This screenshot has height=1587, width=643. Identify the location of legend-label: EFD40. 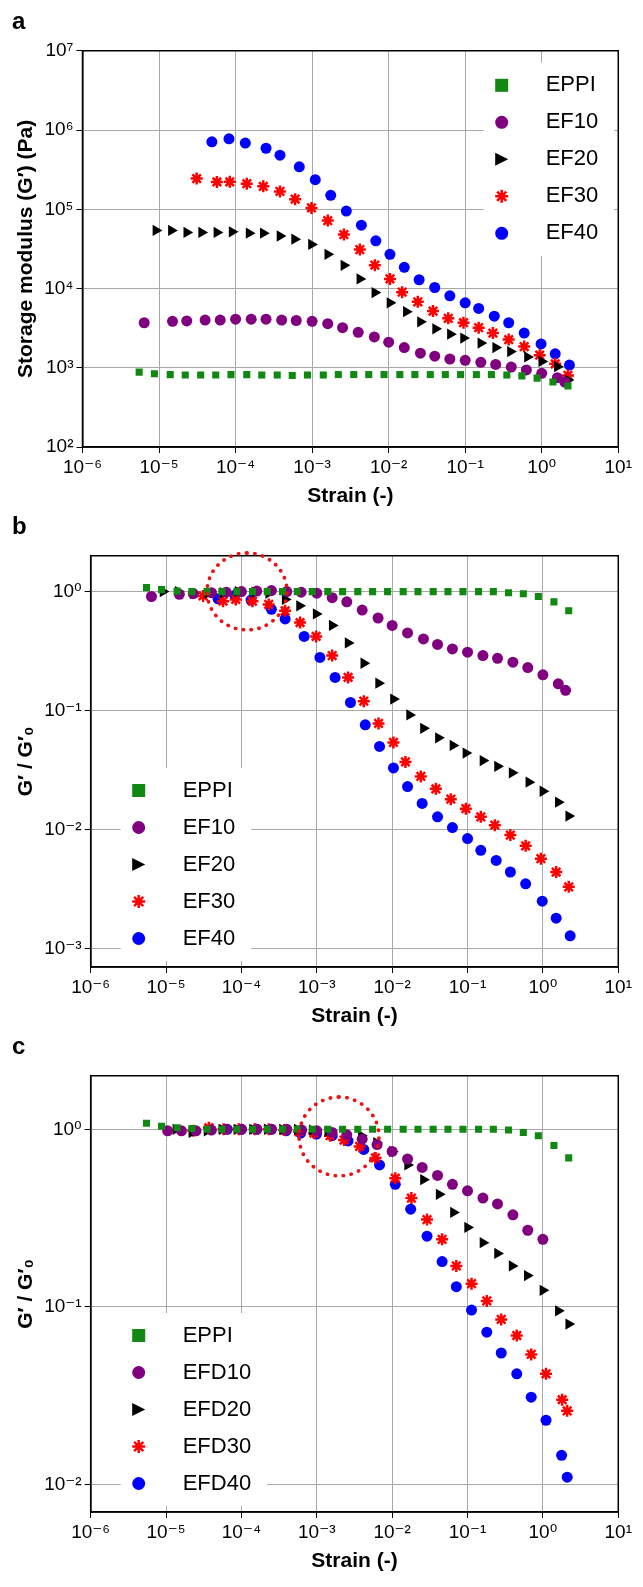
(217, 1482).